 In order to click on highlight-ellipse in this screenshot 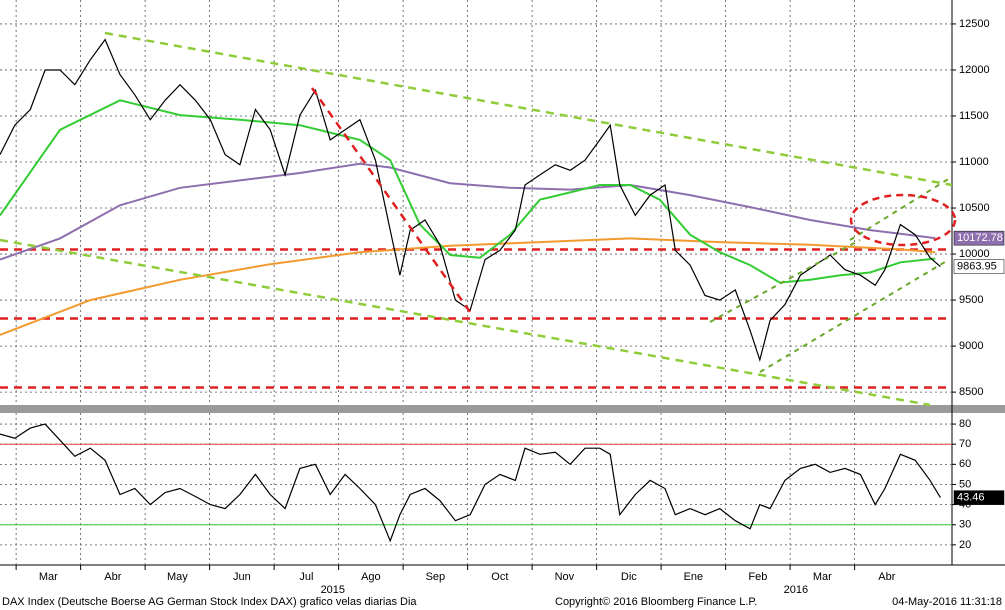, I will do `click(903, 220)`.